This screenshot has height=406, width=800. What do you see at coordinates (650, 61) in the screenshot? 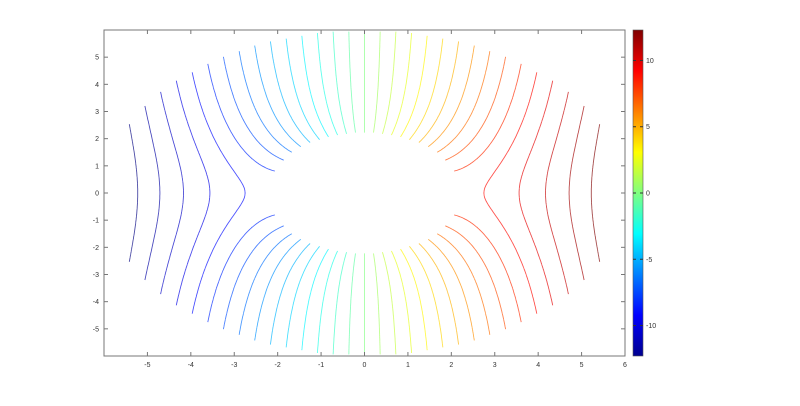
I see `colorbar-tick-label: 10` at bounding box center [650, 61].